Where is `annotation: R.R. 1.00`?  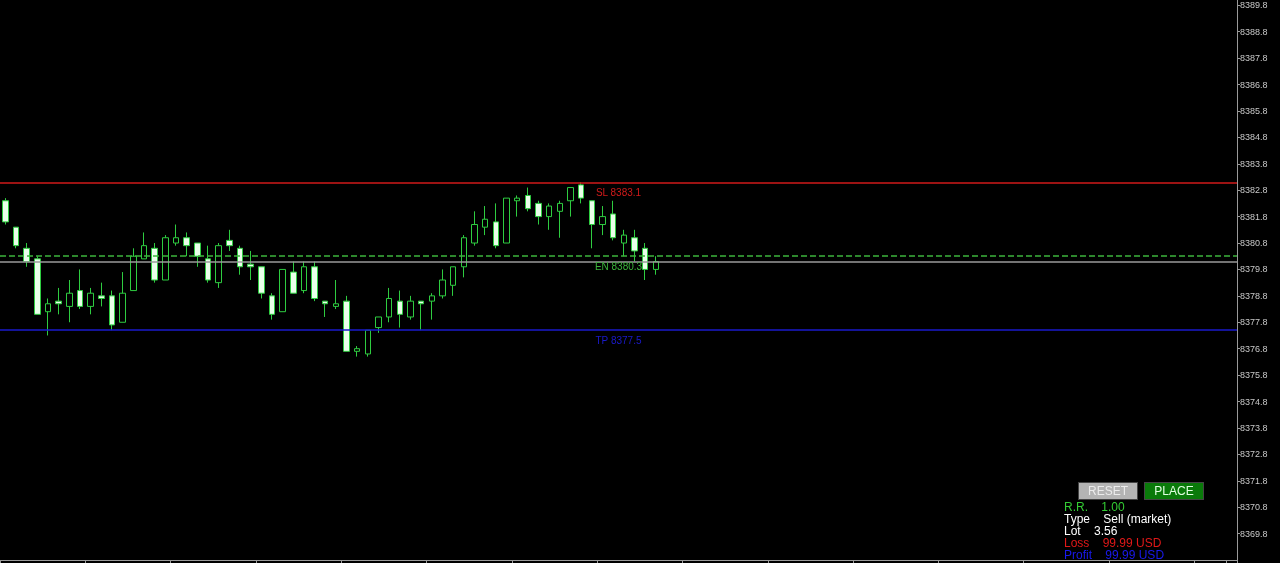 annotation: R.R. 1.00 is located at coordinates (1094, 507).